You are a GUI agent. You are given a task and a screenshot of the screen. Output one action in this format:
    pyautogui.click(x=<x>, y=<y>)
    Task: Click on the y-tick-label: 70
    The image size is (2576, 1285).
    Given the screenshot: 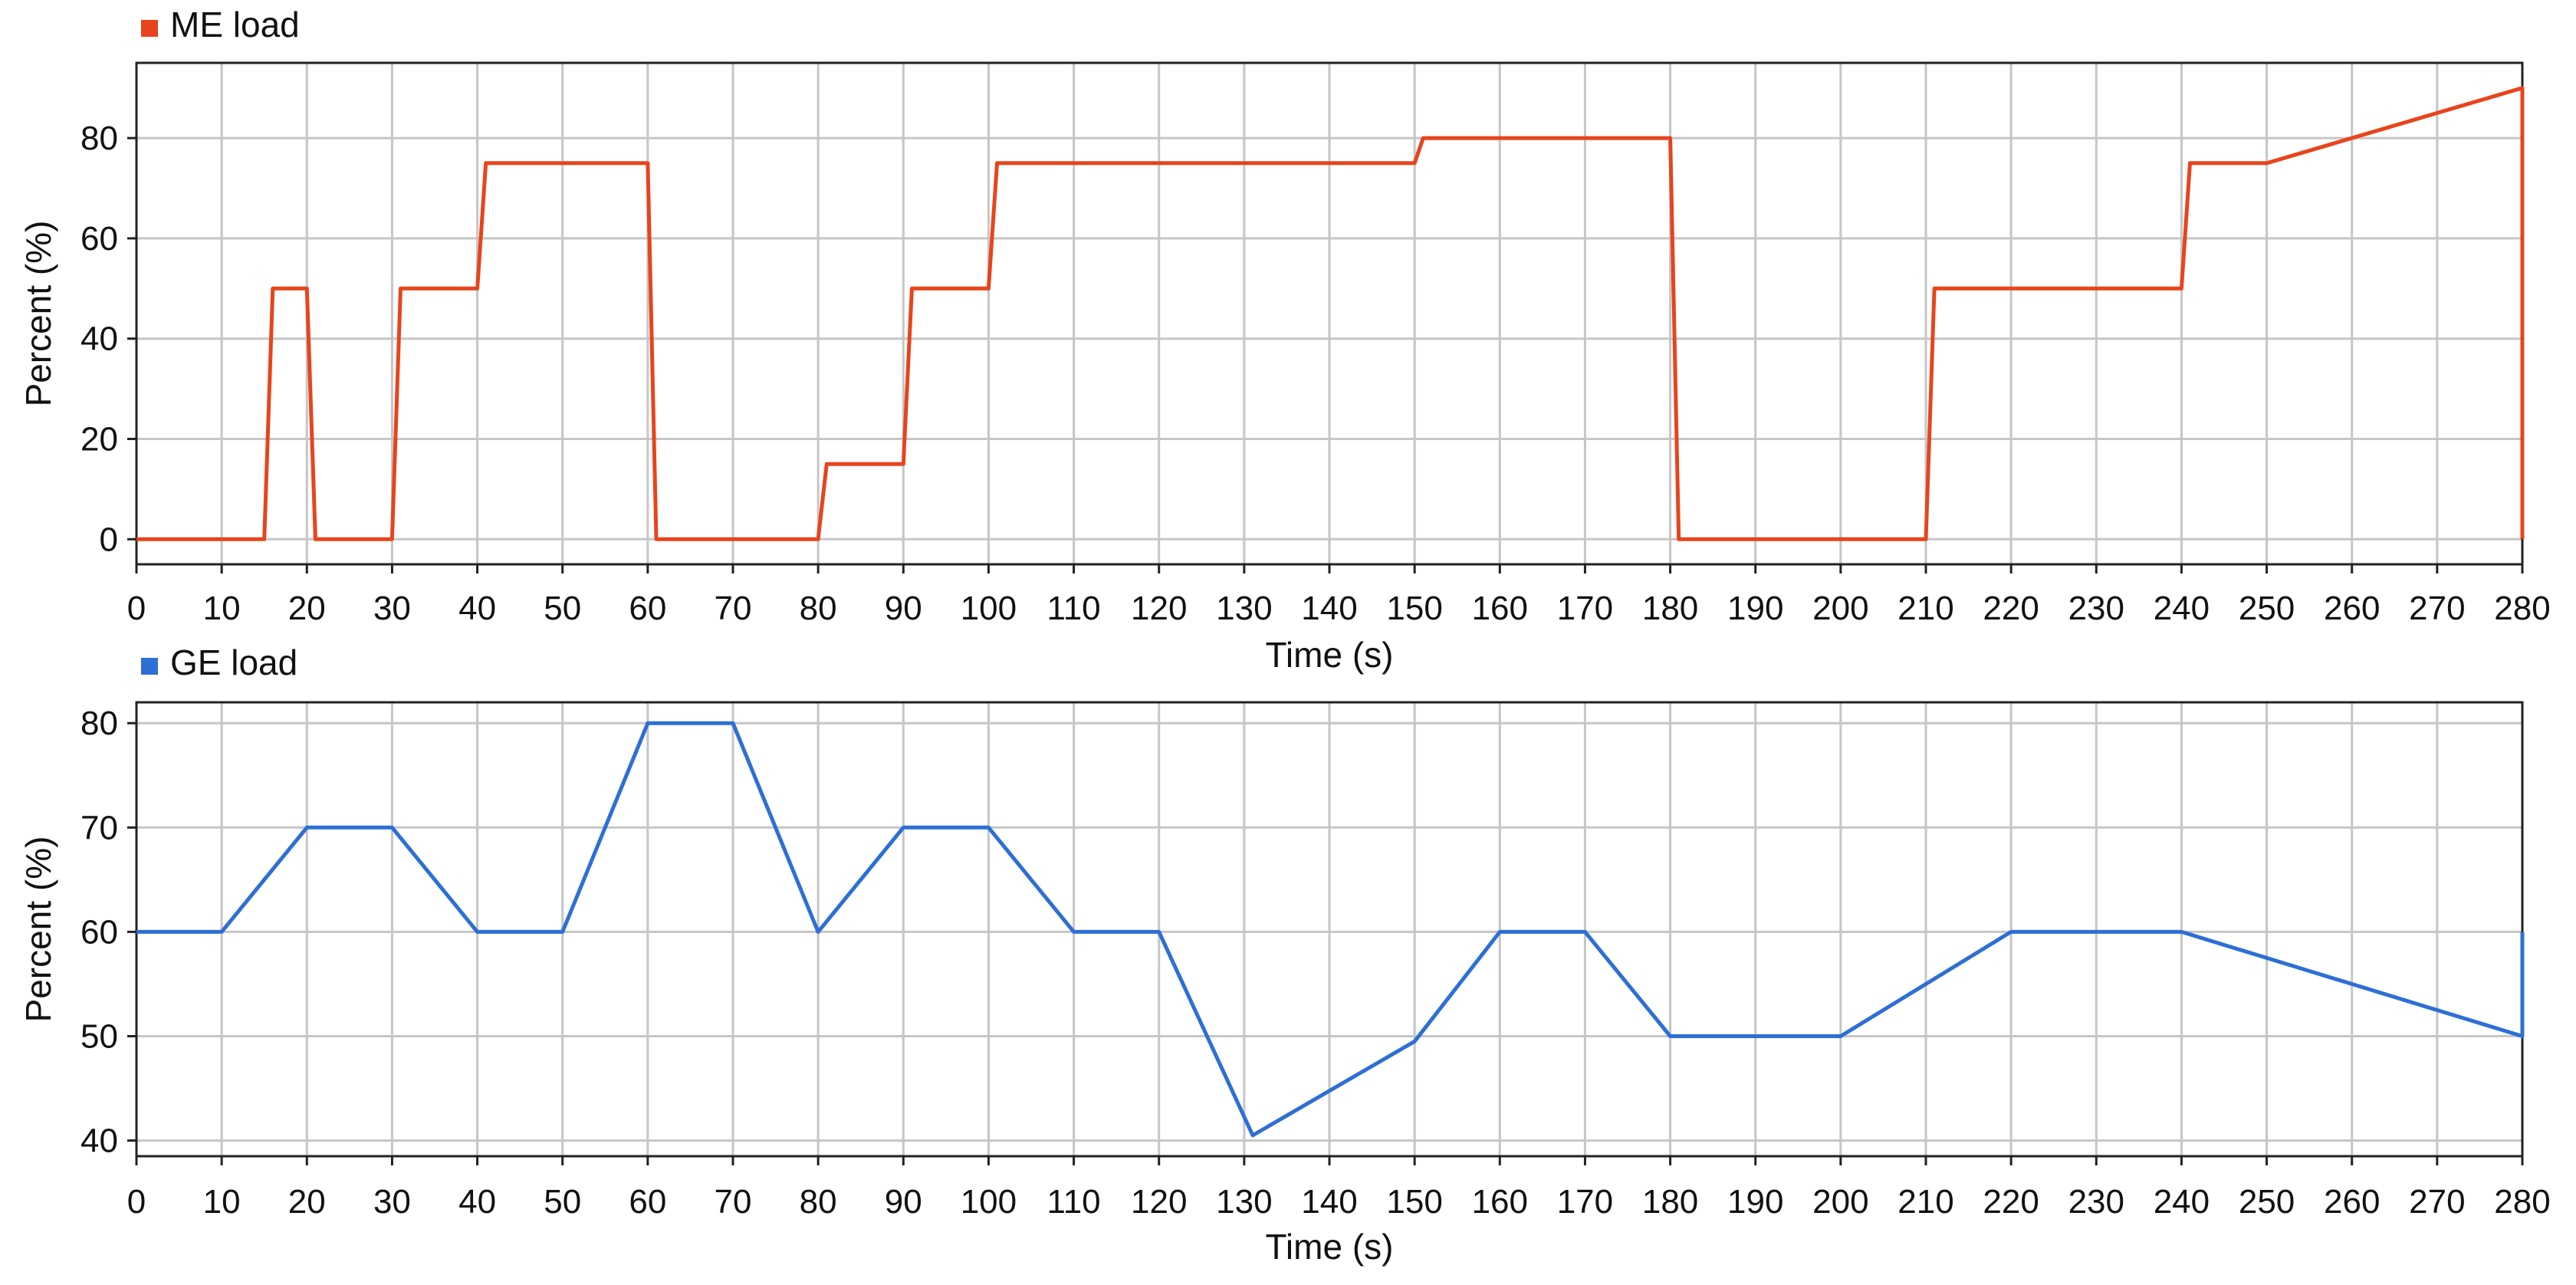 What is the action you would take?
    pyautogui.click(x=99, y=827)
    